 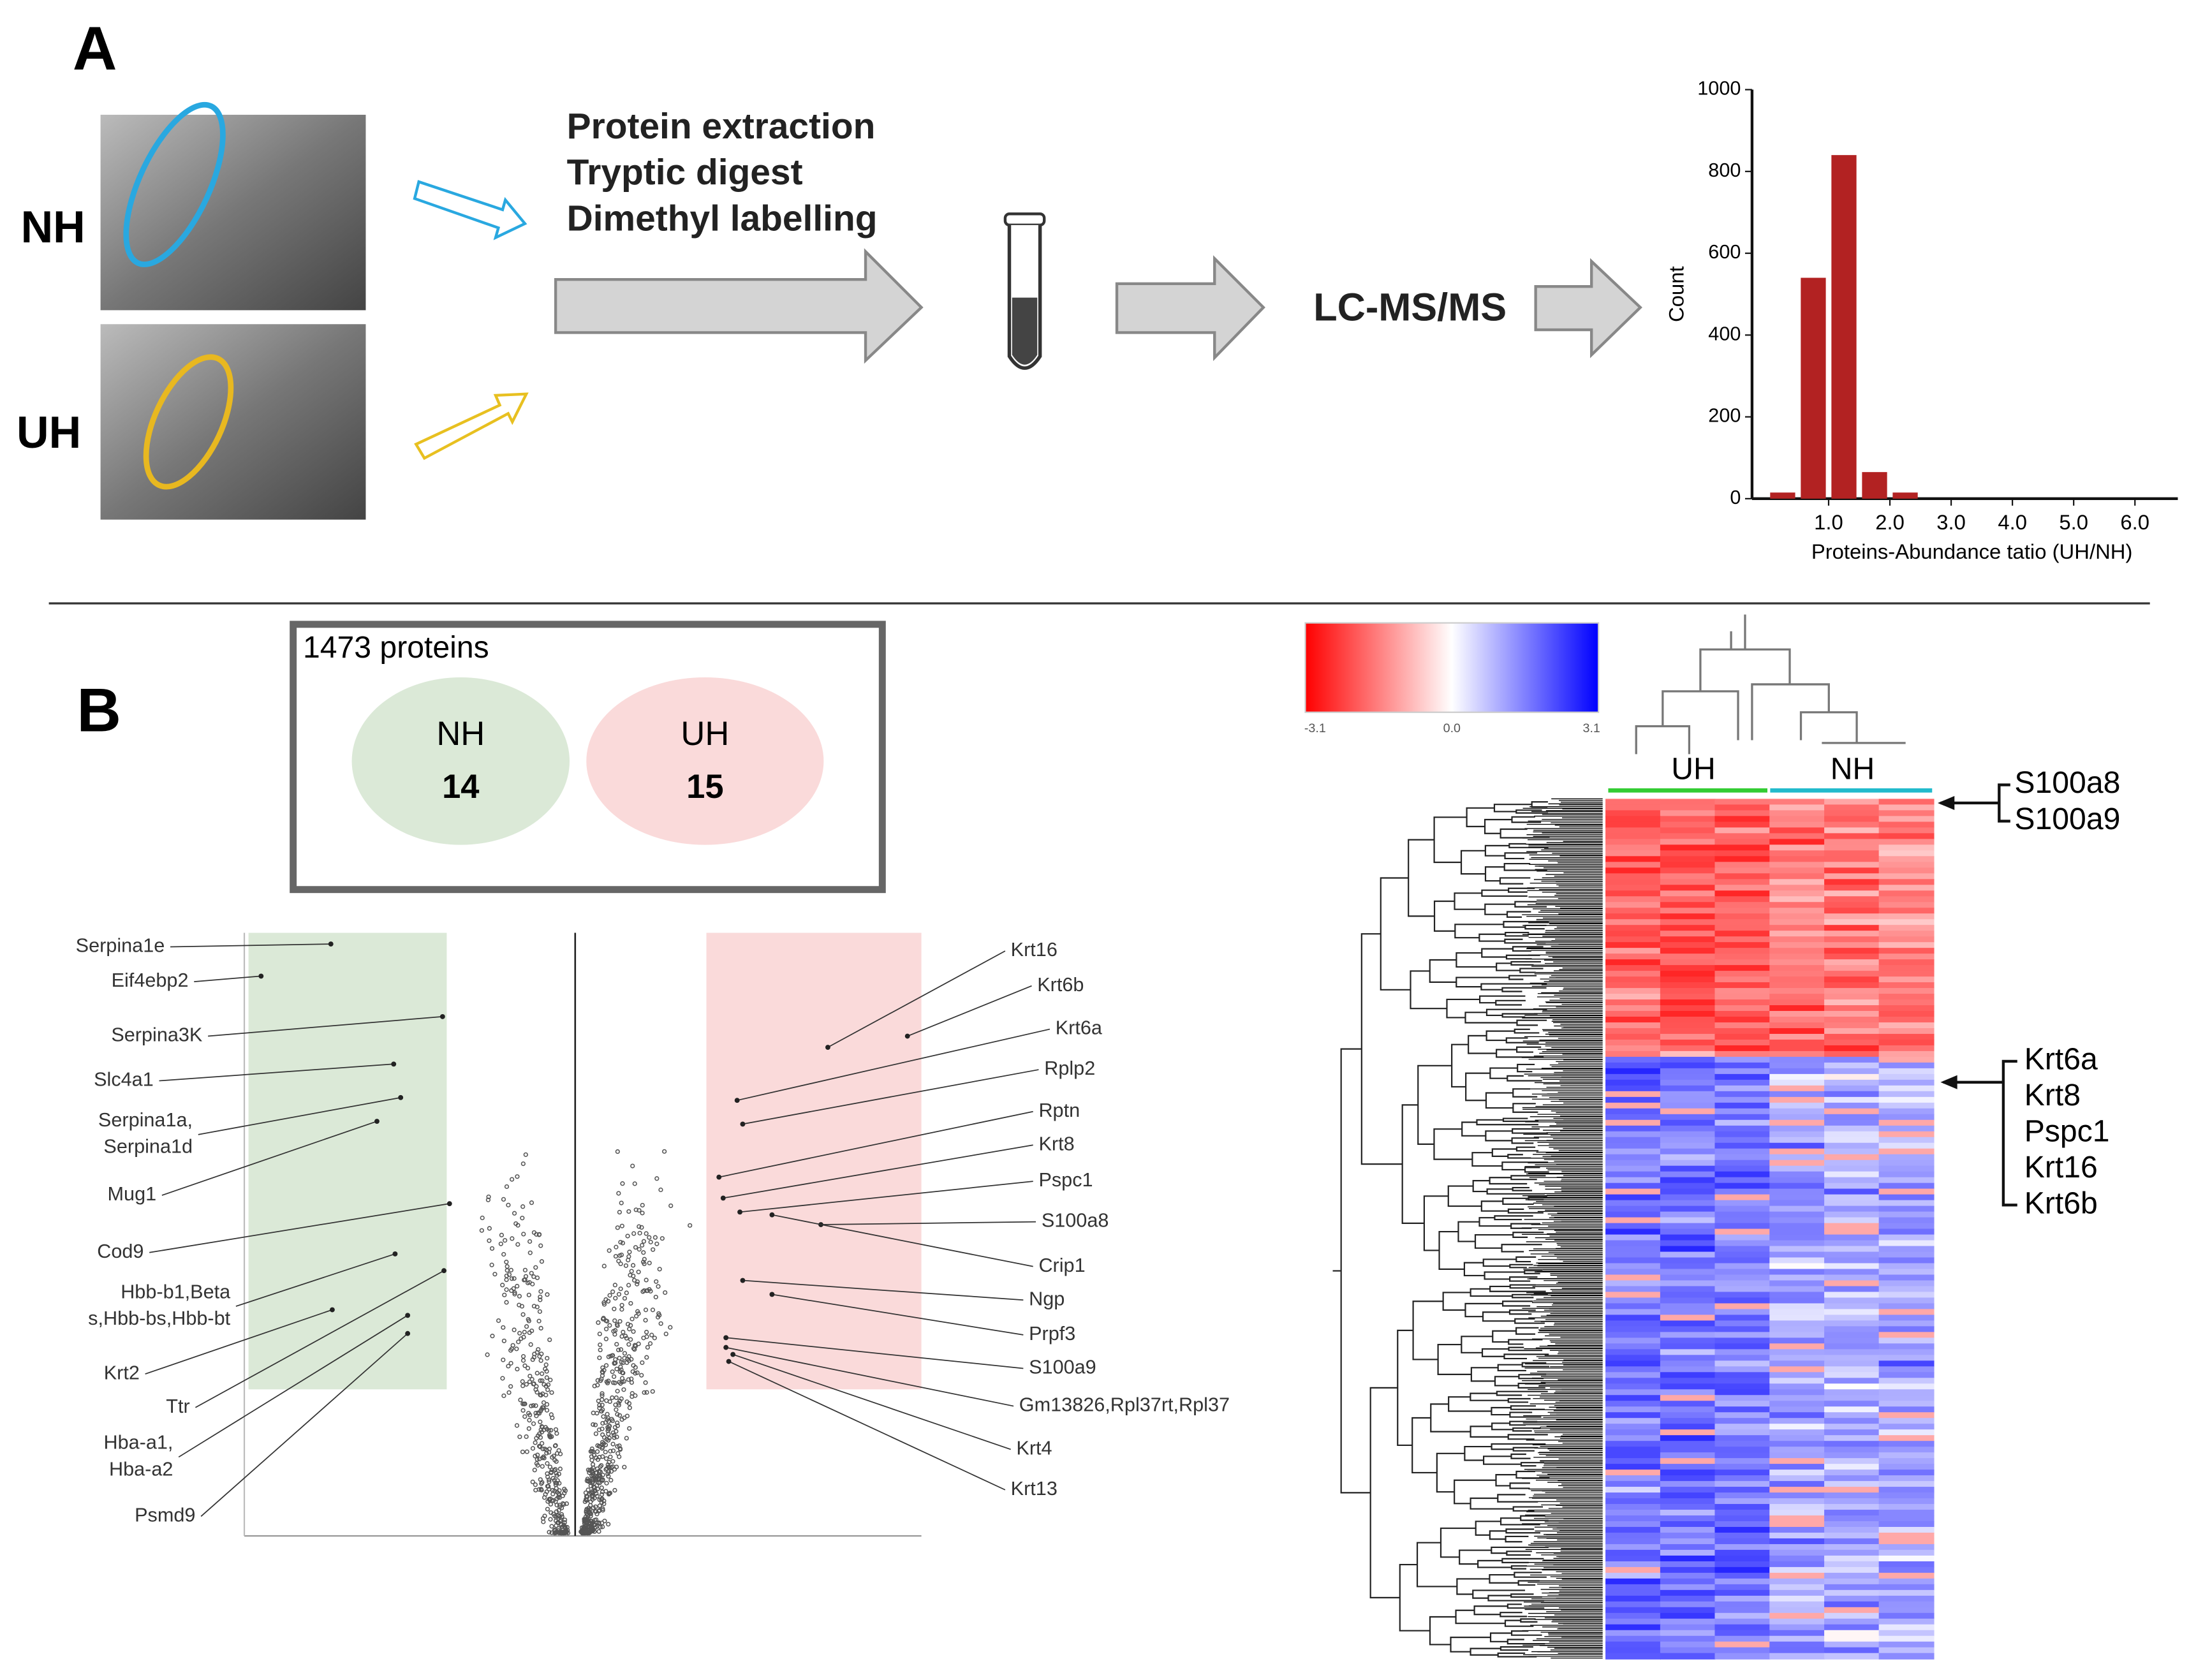 What do you see at coordinates (49, 432) in the screenshot?
I see `group-label: UH` at bounding box center [49, 432].